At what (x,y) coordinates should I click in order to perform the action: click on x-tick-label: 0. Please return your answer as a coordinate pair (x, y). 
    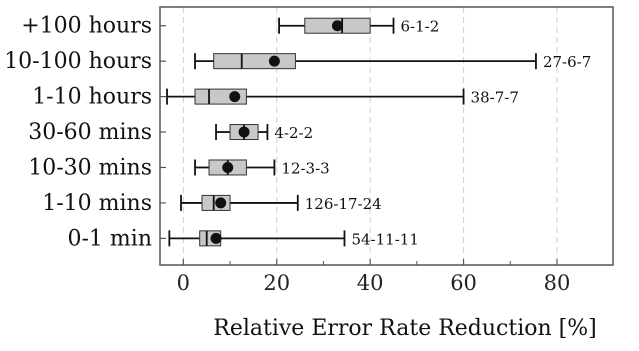
    Looking at the image, I should click on (183, 283).